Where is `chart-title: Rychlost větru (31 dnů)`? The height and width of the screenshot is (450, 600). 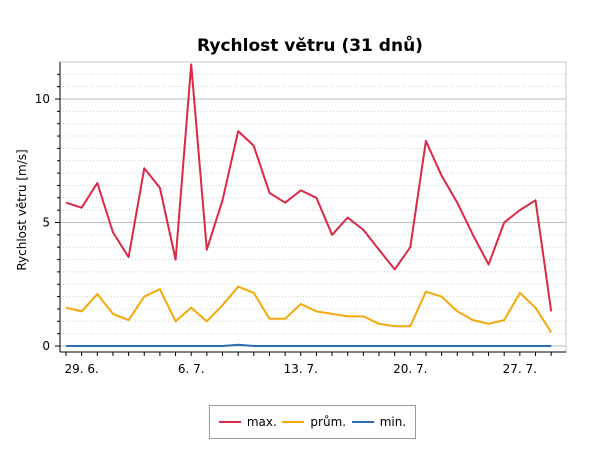 chart-title: Rychlost větru (31 dnů) is located at coordinates (310, 45).